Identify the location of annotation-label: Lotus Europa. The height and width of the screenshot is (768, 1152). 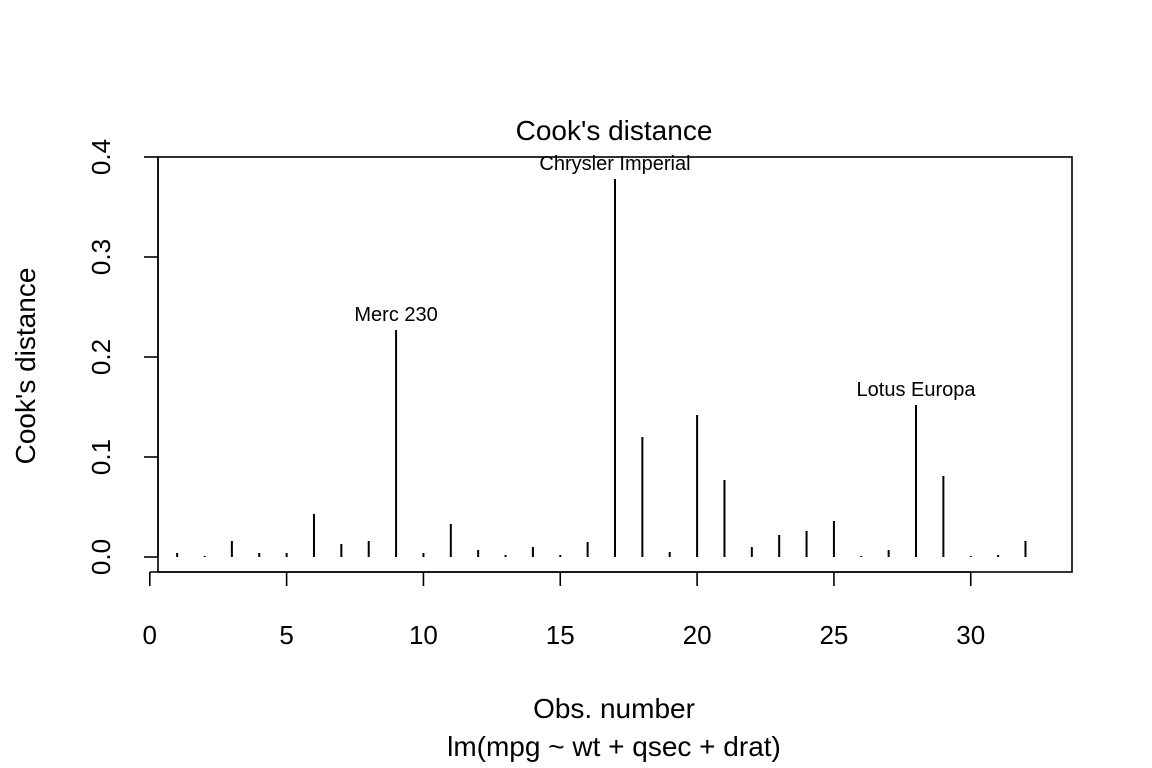
(917, 390).